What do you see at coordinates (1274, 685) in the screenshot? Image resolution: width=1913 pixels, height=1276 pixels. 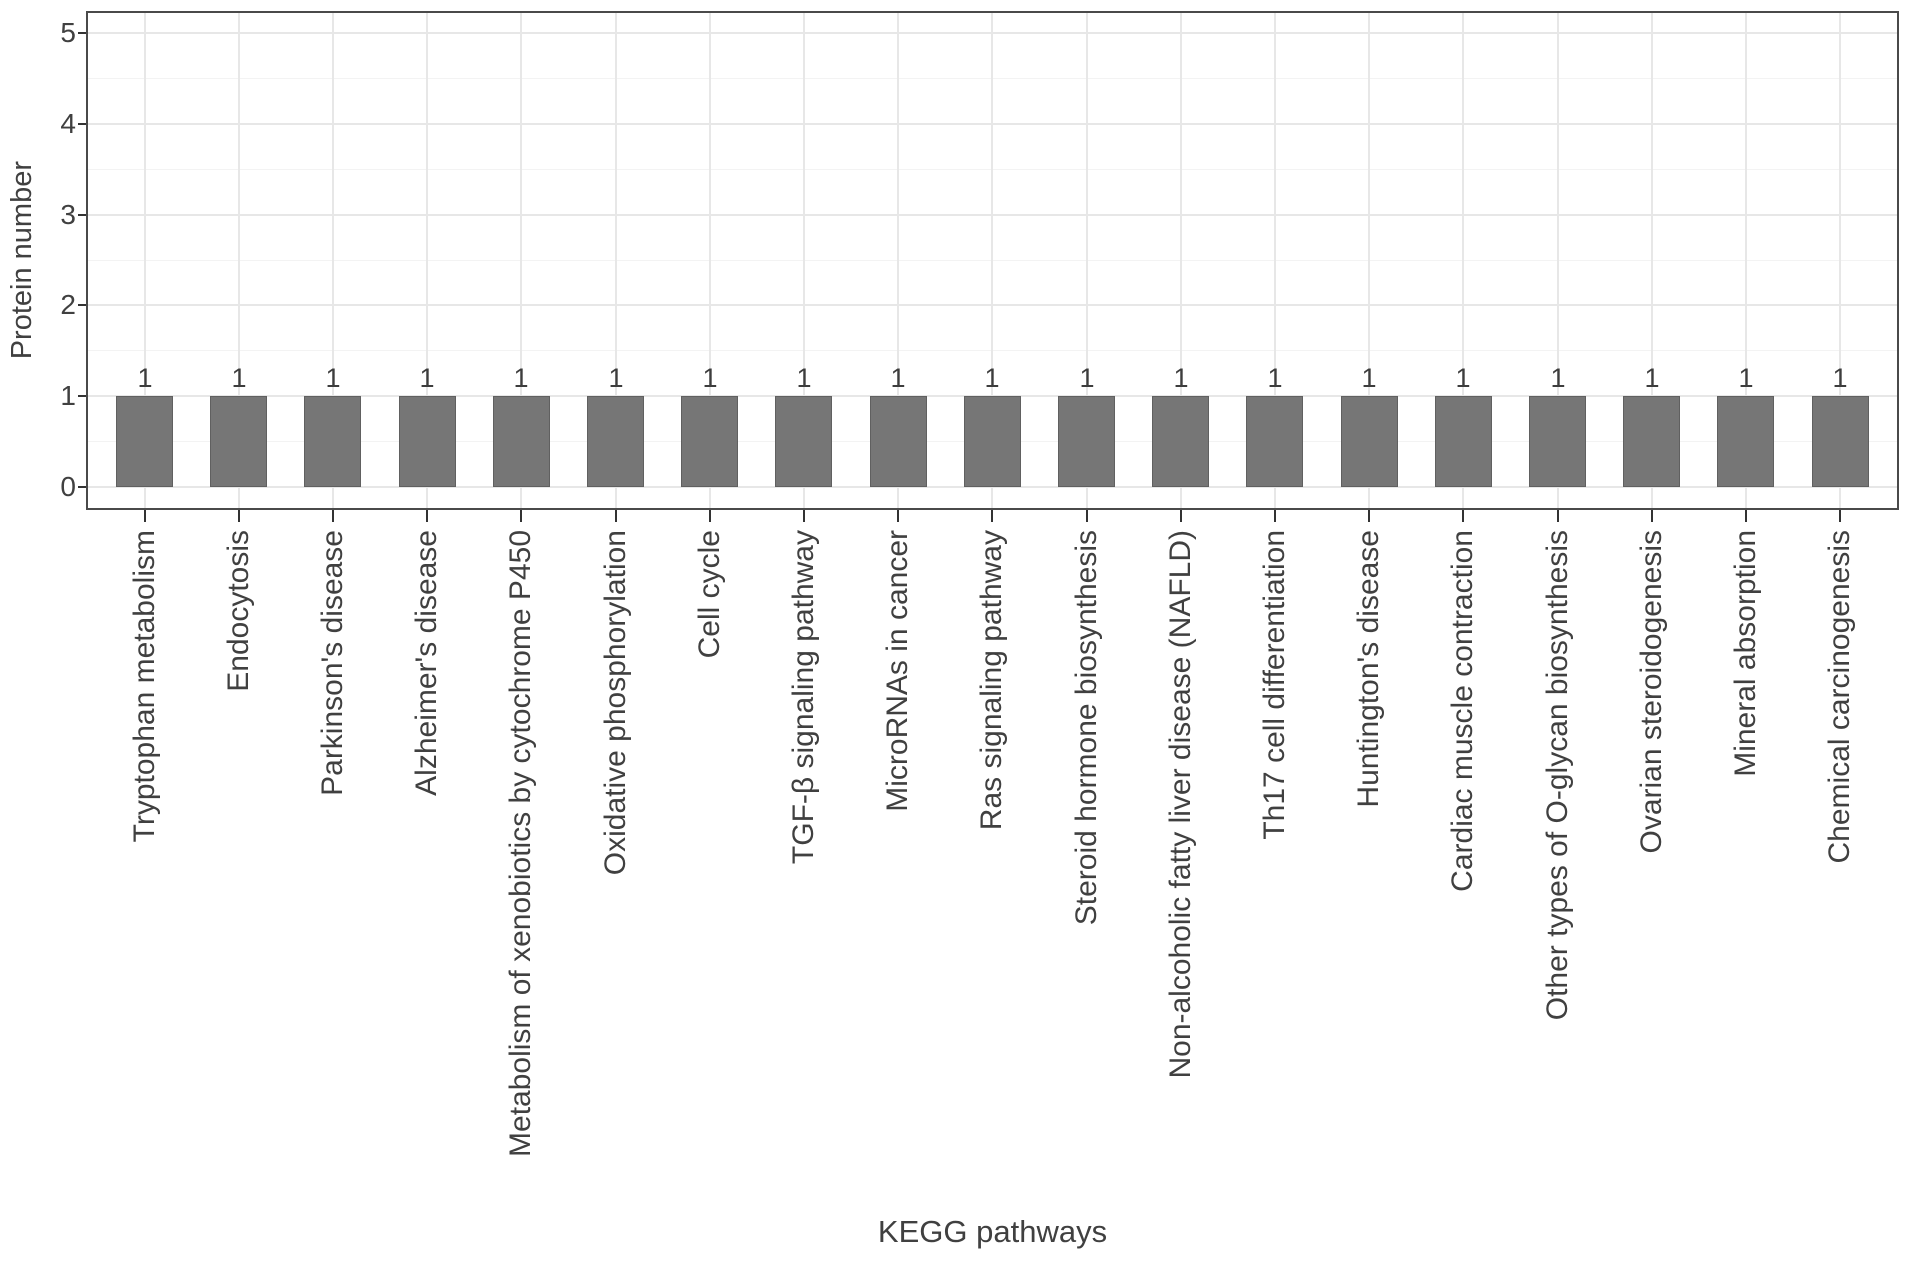 I see `x-category-label: Th17 cell differentiation` at bounding box center [1274, 685].